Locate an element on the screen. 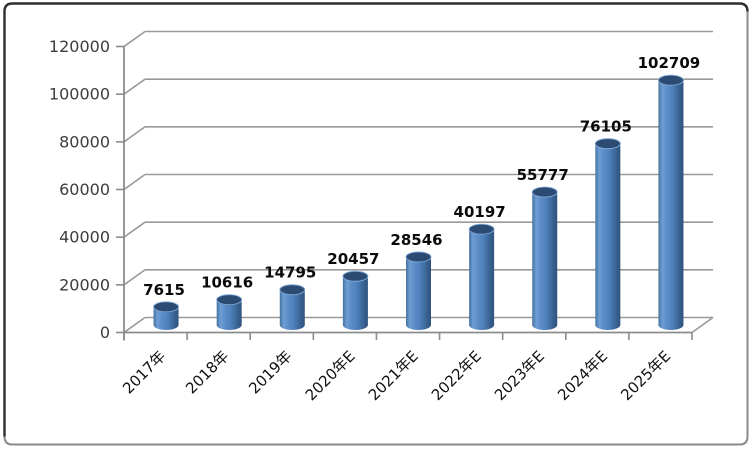  floor-right-edge is located at coordinates (702, 325).